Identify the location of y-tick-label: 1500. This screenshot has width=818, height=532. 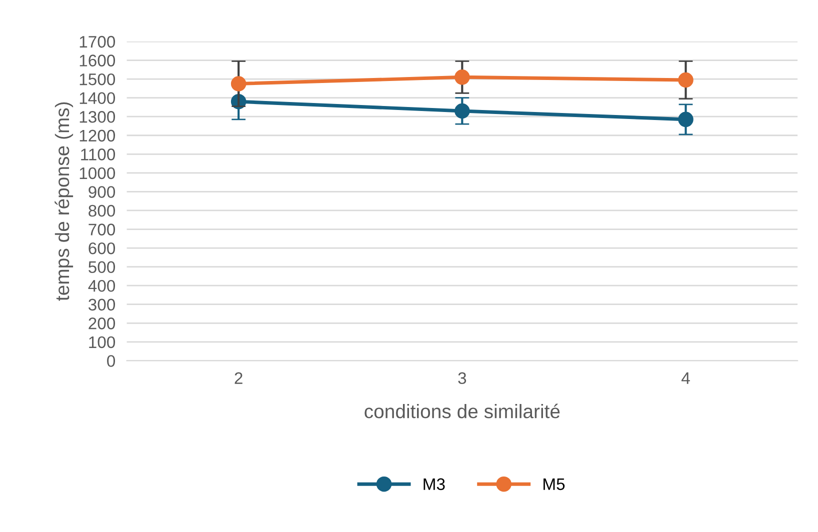
(98, 79).